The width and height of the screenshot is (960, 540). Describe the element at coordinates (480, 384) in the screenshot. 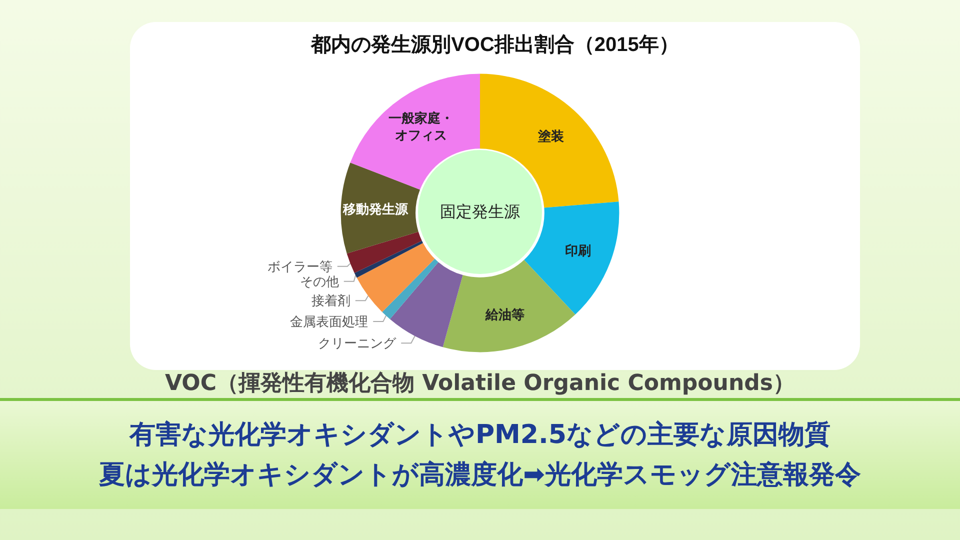

I see `text: VOC（揮発性有機化合物 Volatile Organic Compounds）` at that location.